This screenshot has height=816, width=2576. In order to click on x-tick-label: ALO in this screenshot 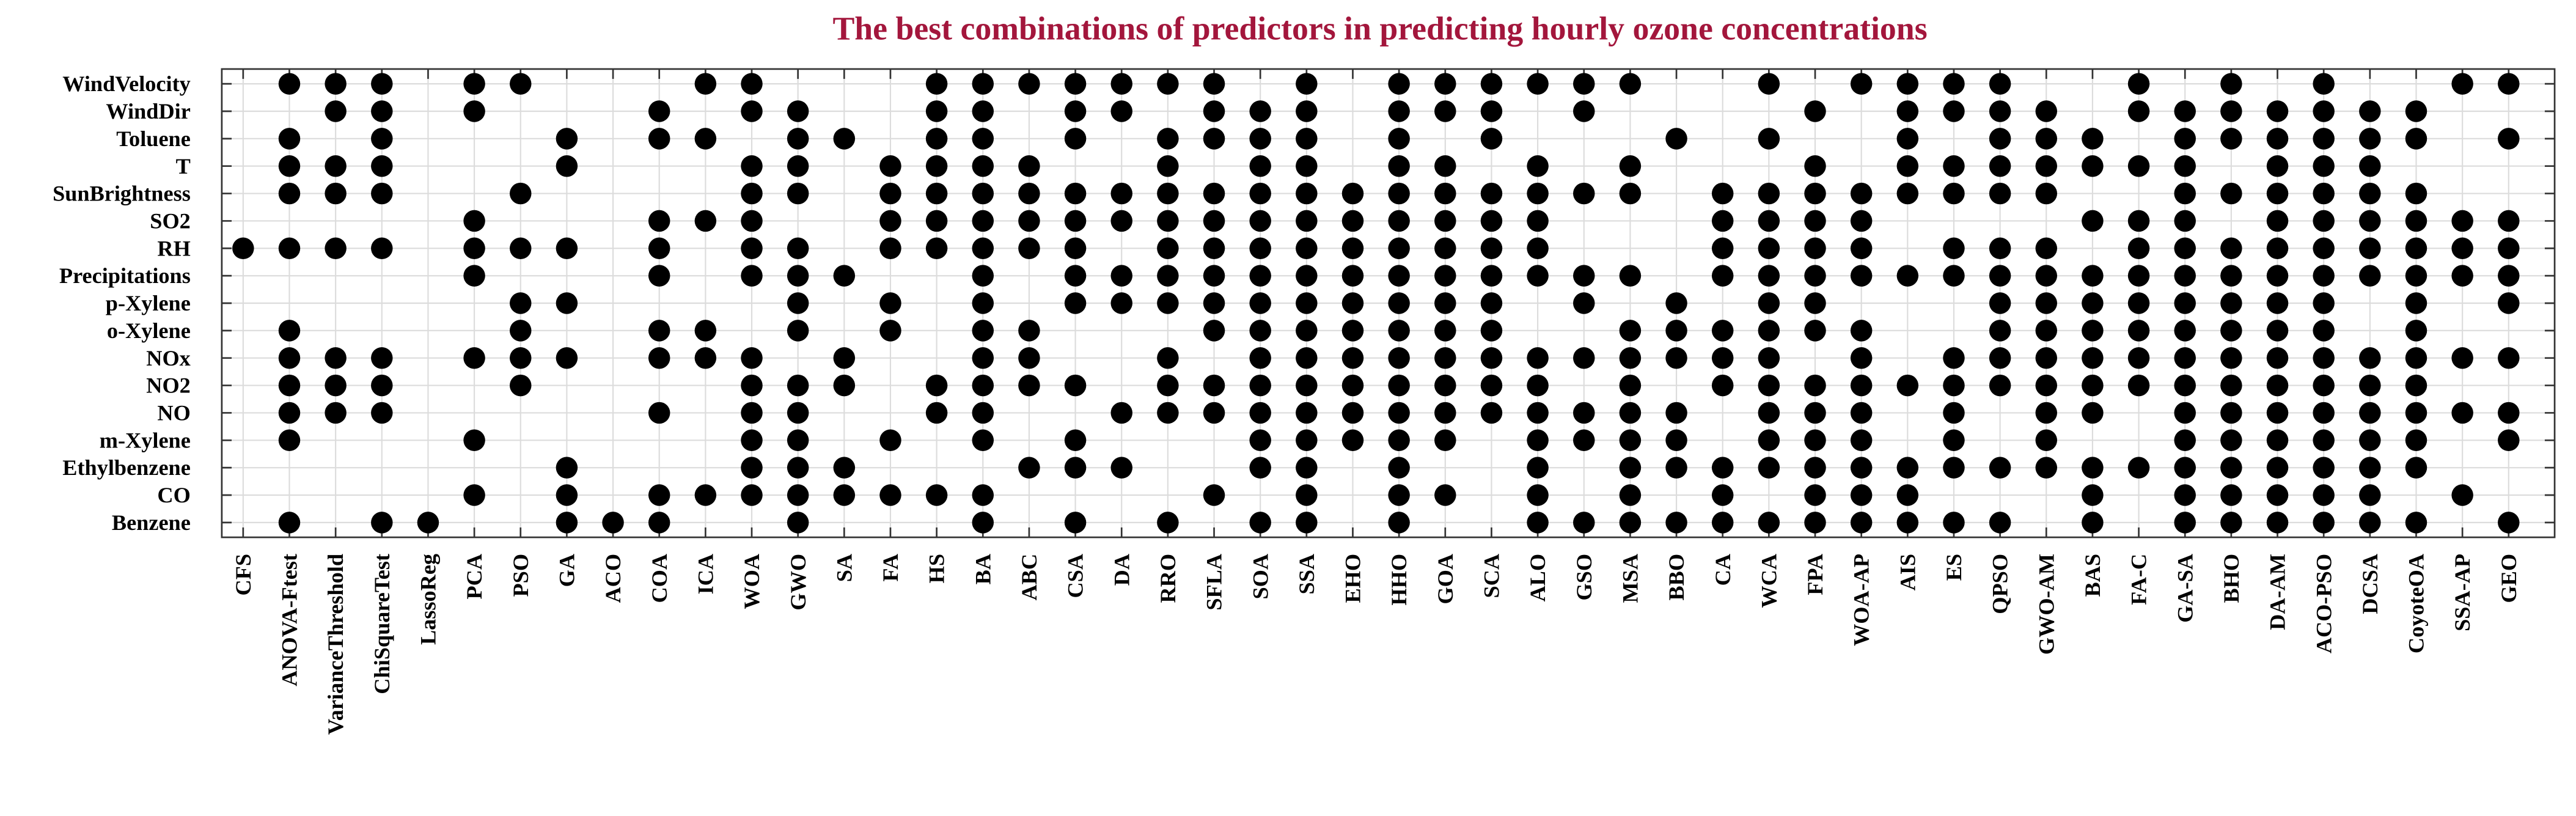, I will do `click(1537, 578)`.